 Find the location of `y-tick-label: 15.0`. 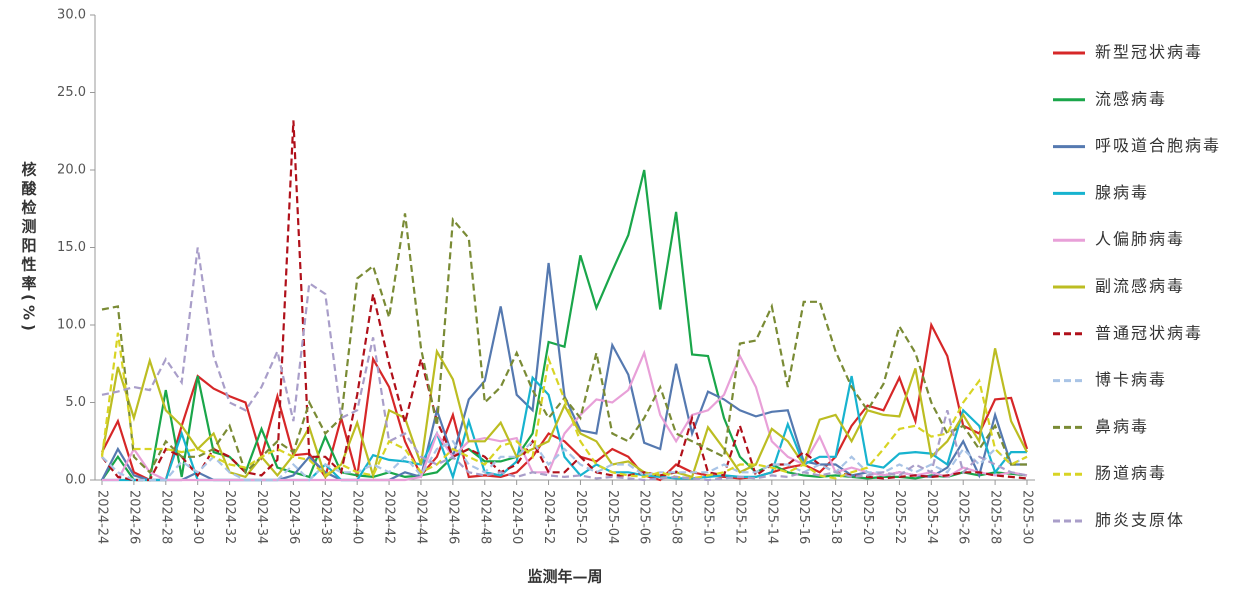

y-tick-label: 15.0 is located at coordinates (71, 247).